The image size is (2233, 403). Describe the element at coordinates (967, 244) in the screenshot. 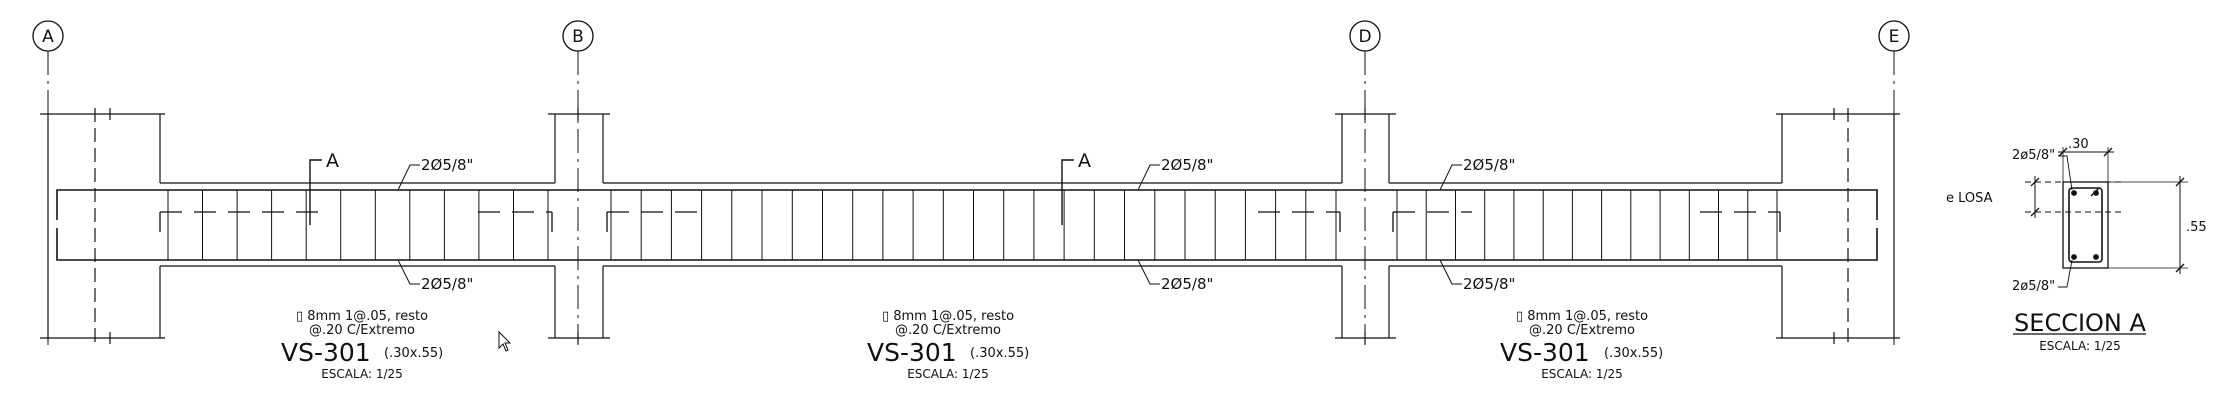

I see `bottom-rebar` at that location.